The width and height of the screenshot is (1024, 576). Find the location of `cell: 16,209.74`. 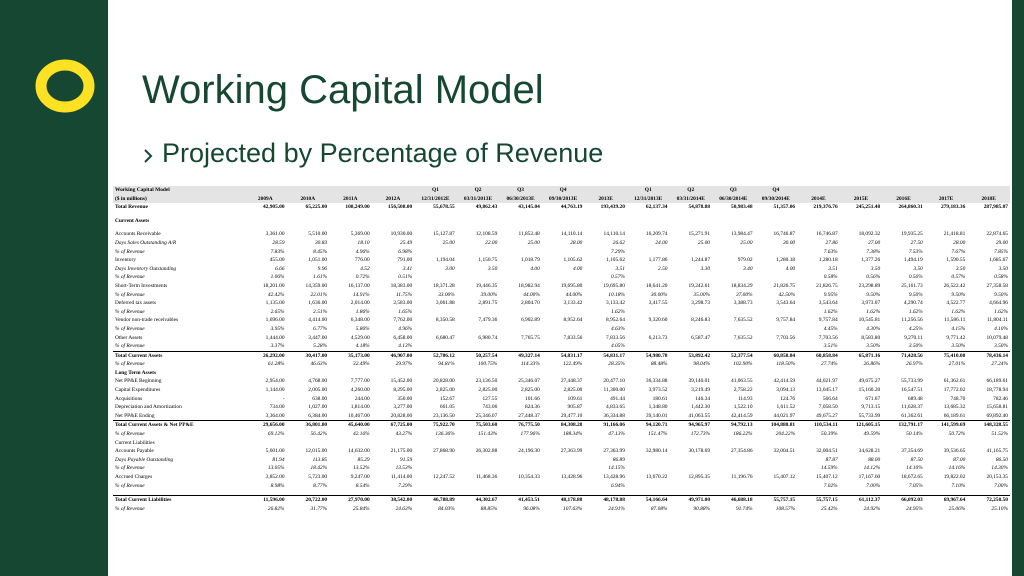

cell: 16,209.74 is located at coordinates (656, 234).